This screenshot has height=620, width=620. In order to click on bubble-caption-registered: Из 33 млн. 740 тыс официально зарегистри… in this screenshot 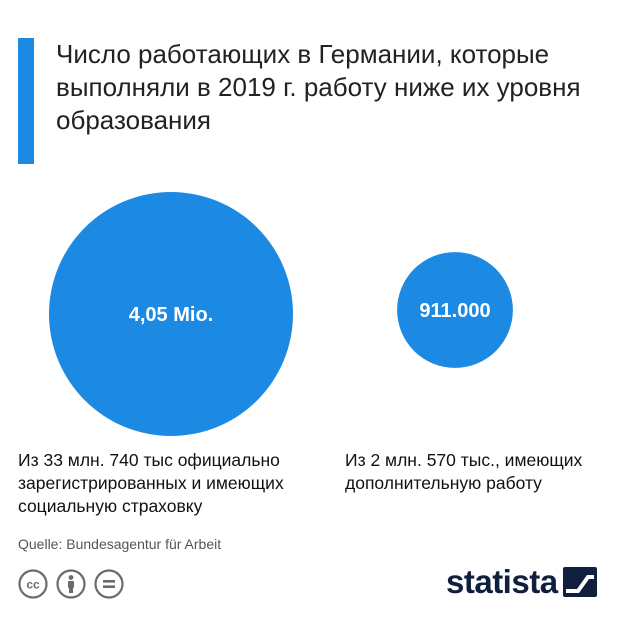, I will do `click(151, 483)`.